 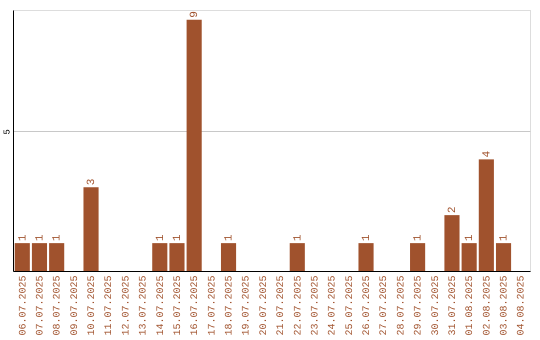 What do you see at coordinates (436, 306) in the screenshot?
I see `x-tick-label: 30.07.2025` at bounding box center [436, 306].